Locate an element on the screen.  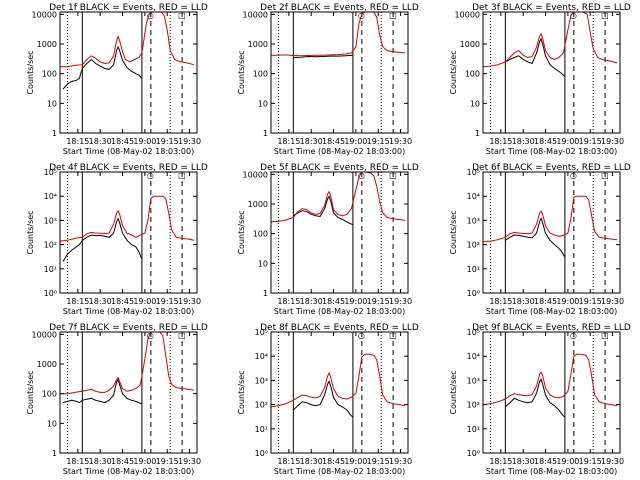
panel-title: Det 5f BLACK = Events, RED = LLD is located at coordinates (339, 168).